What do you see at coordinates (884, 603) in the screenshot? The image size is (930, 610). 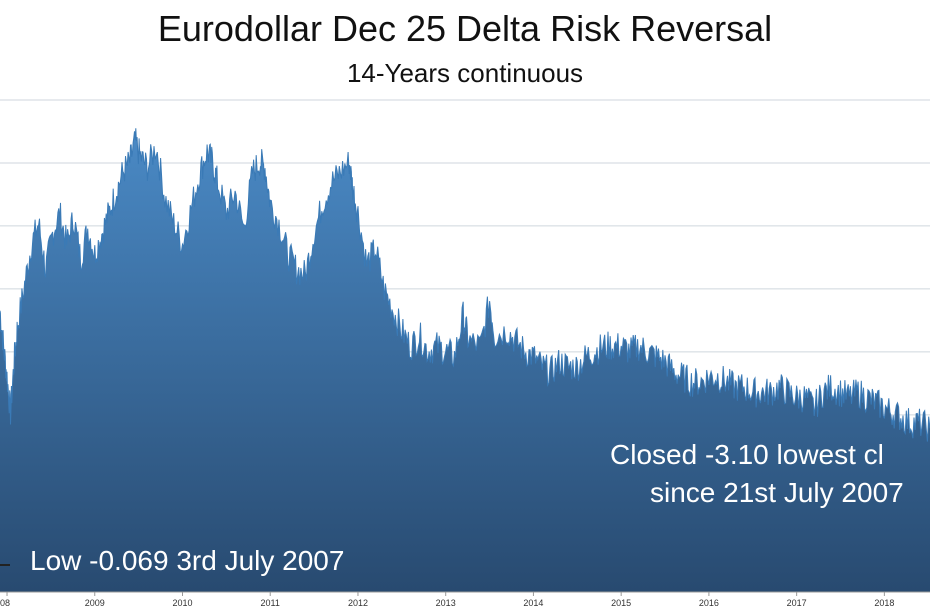 I see `x-tick-label: 2018` at bounding box center [884, 603].